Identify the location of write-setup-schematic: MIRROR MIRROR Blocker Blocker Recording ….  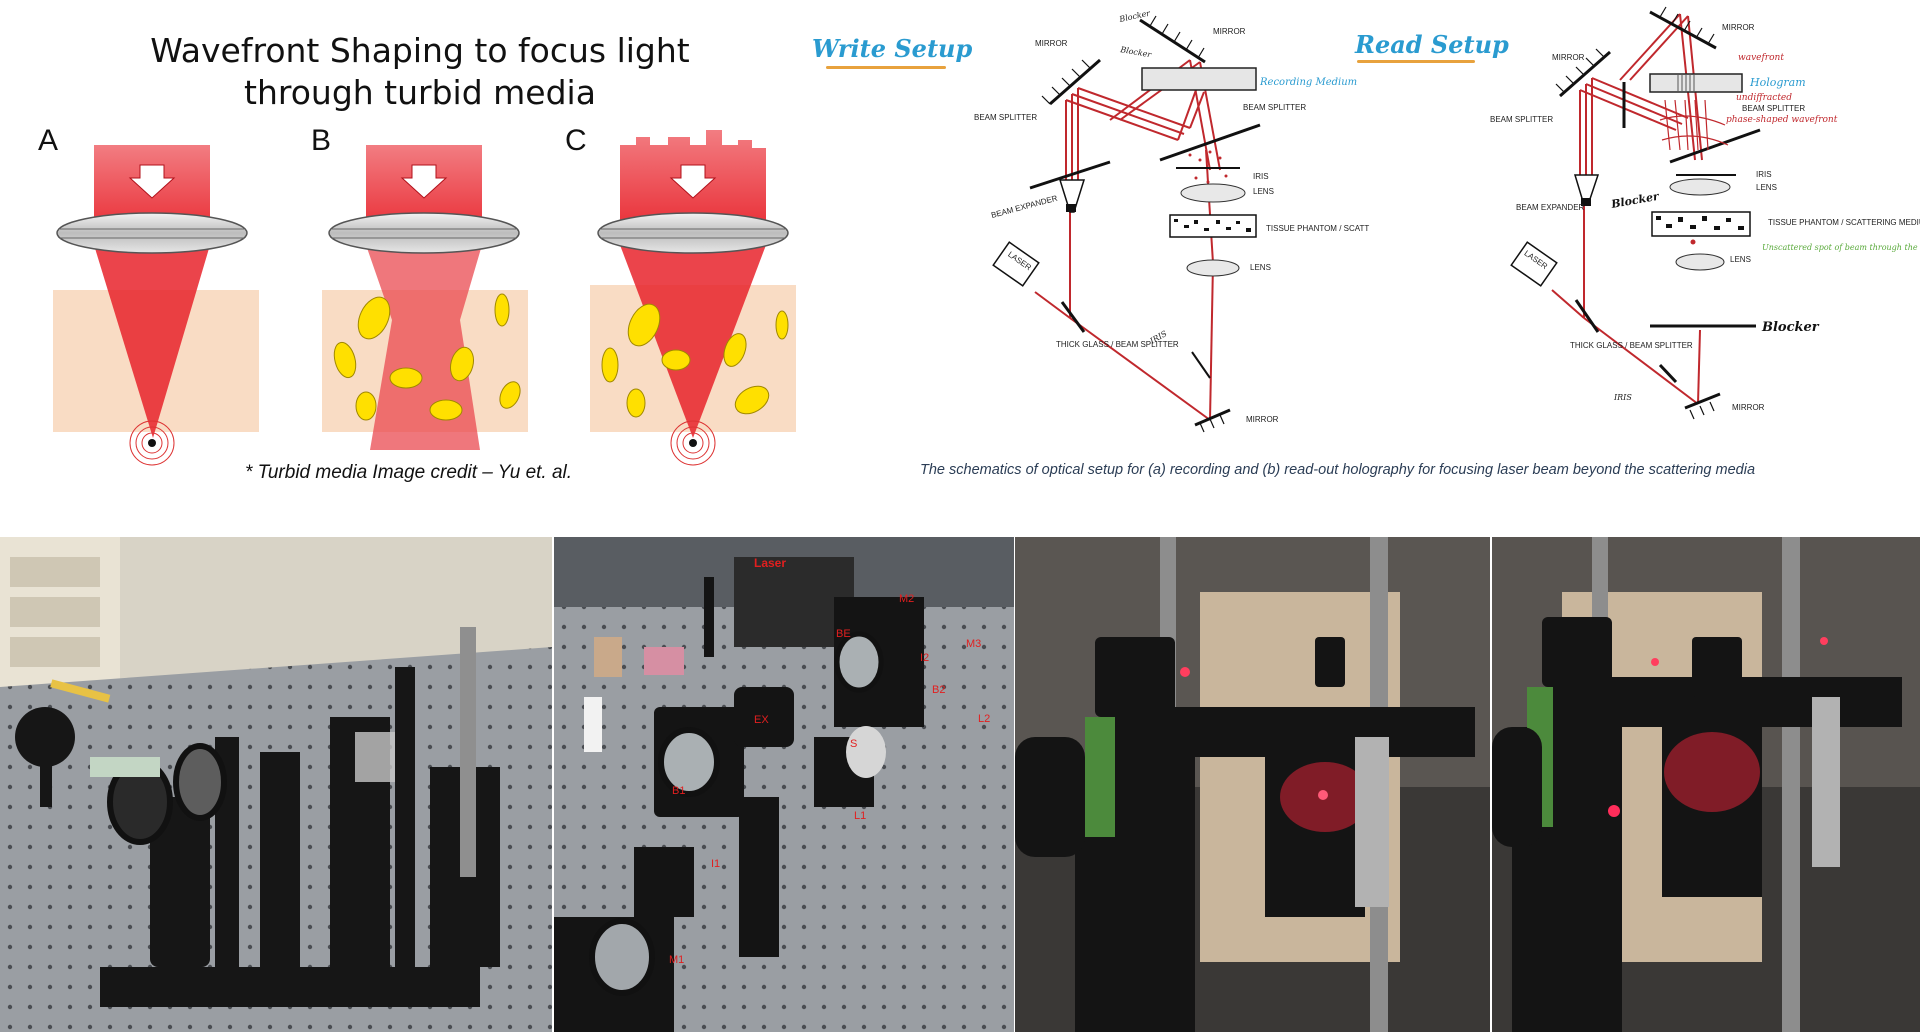
(1171, 220).